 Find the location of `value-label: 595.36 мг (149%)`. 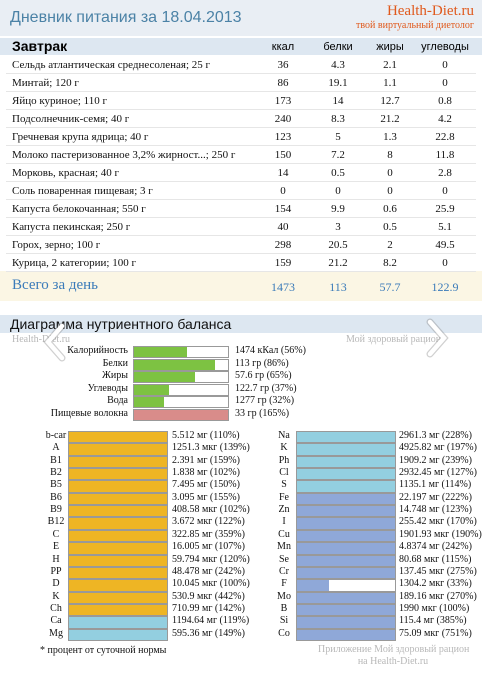

value-label: 595.36 мг (149%) is located at coordinates (208, 633).